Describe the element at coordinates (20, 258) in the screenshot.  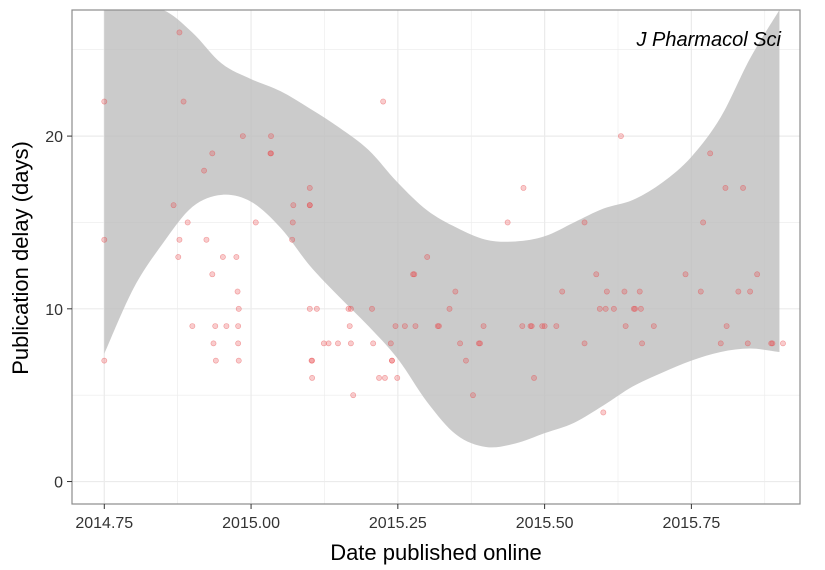
I see `y-axis-title: Publication delay (days)` at that location.